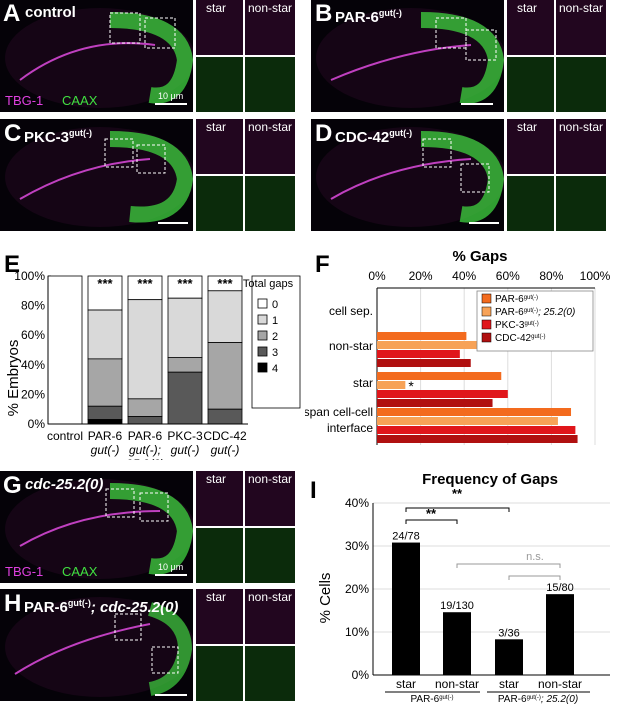 This screenshot has height=706, width=617. Describe the element at coordinates (490, 479) in the screenshot. I see `chart-title: Frequency of Gaps` at that location.